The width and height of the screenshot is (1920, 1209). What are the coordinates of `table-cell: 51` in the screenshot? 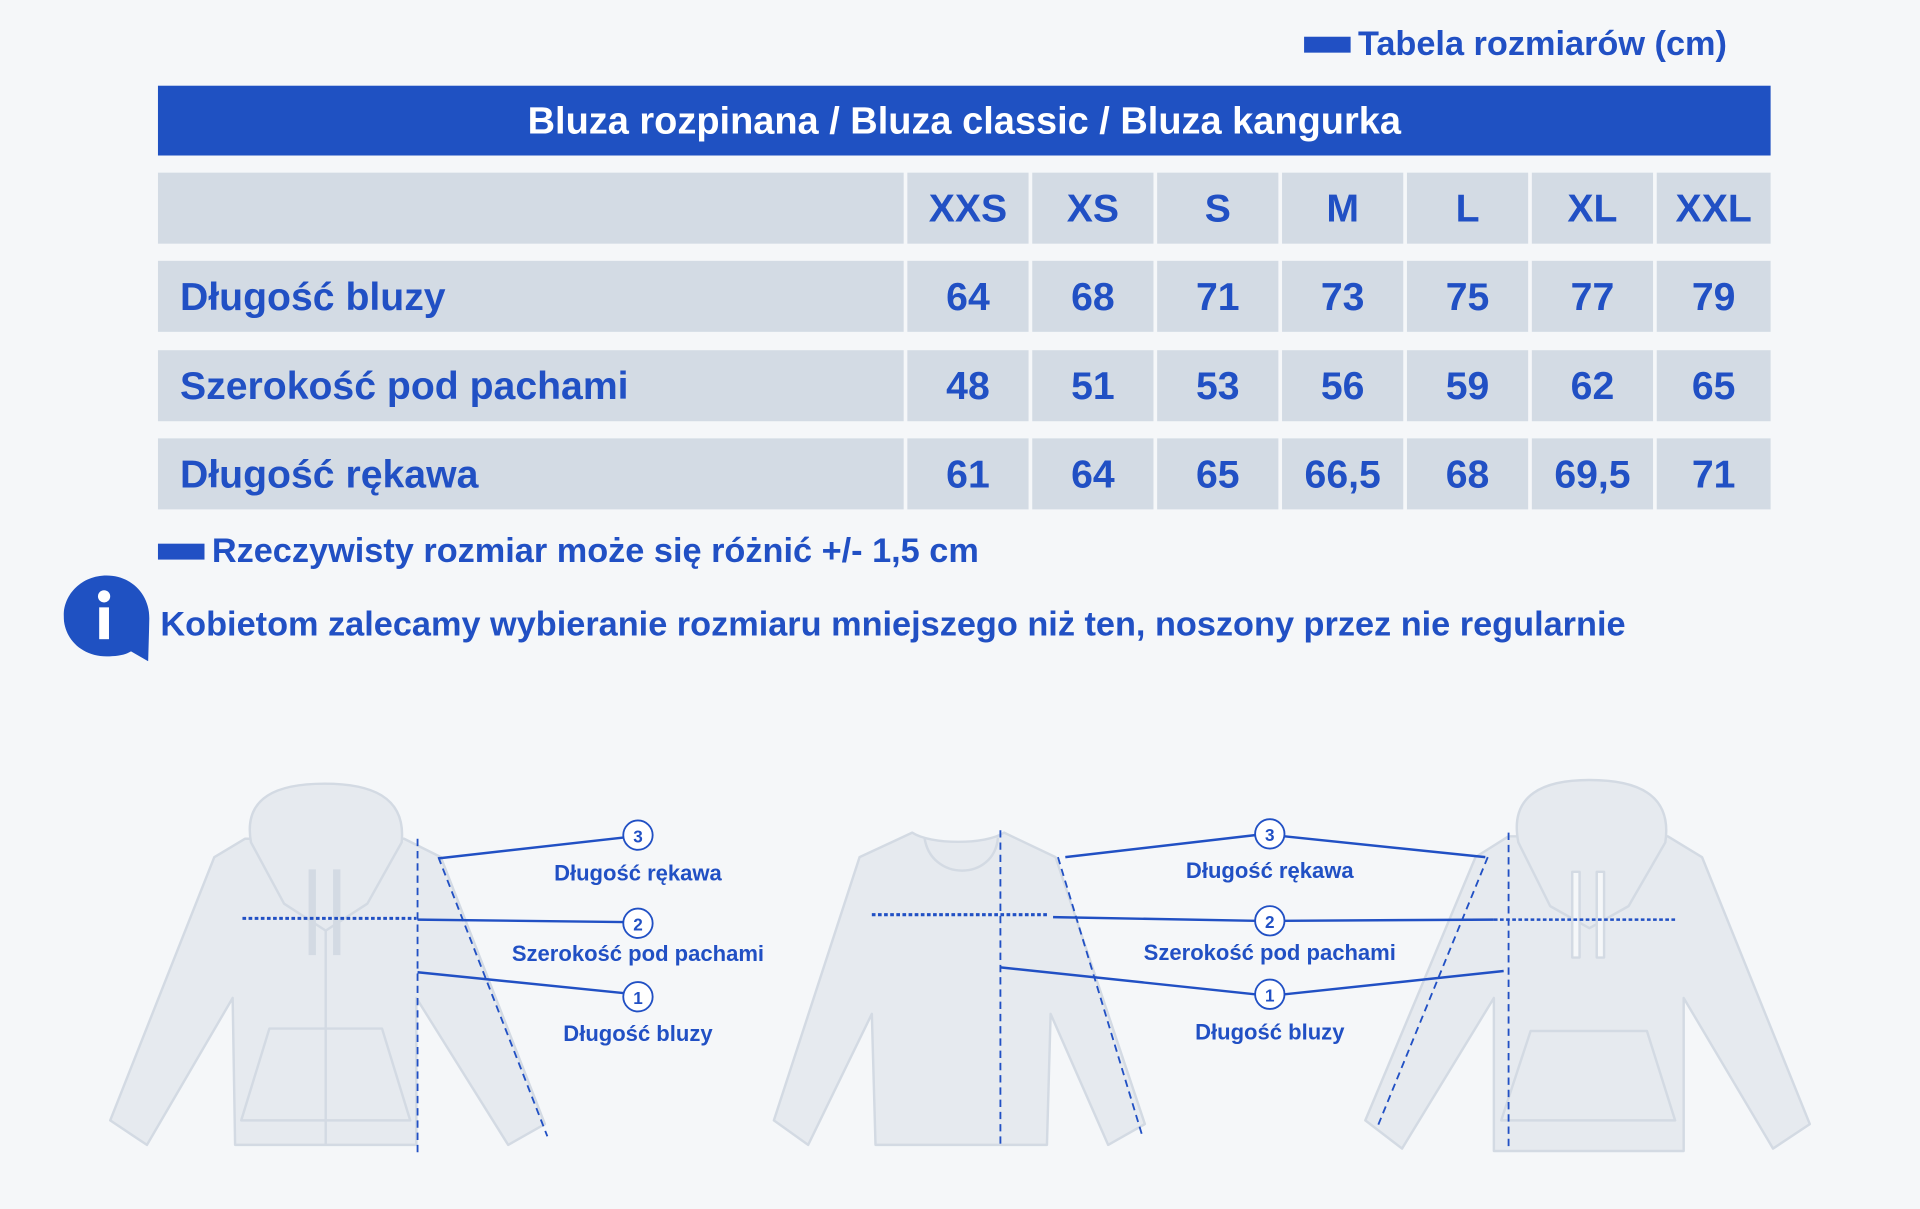 It's located at (1093, 386).